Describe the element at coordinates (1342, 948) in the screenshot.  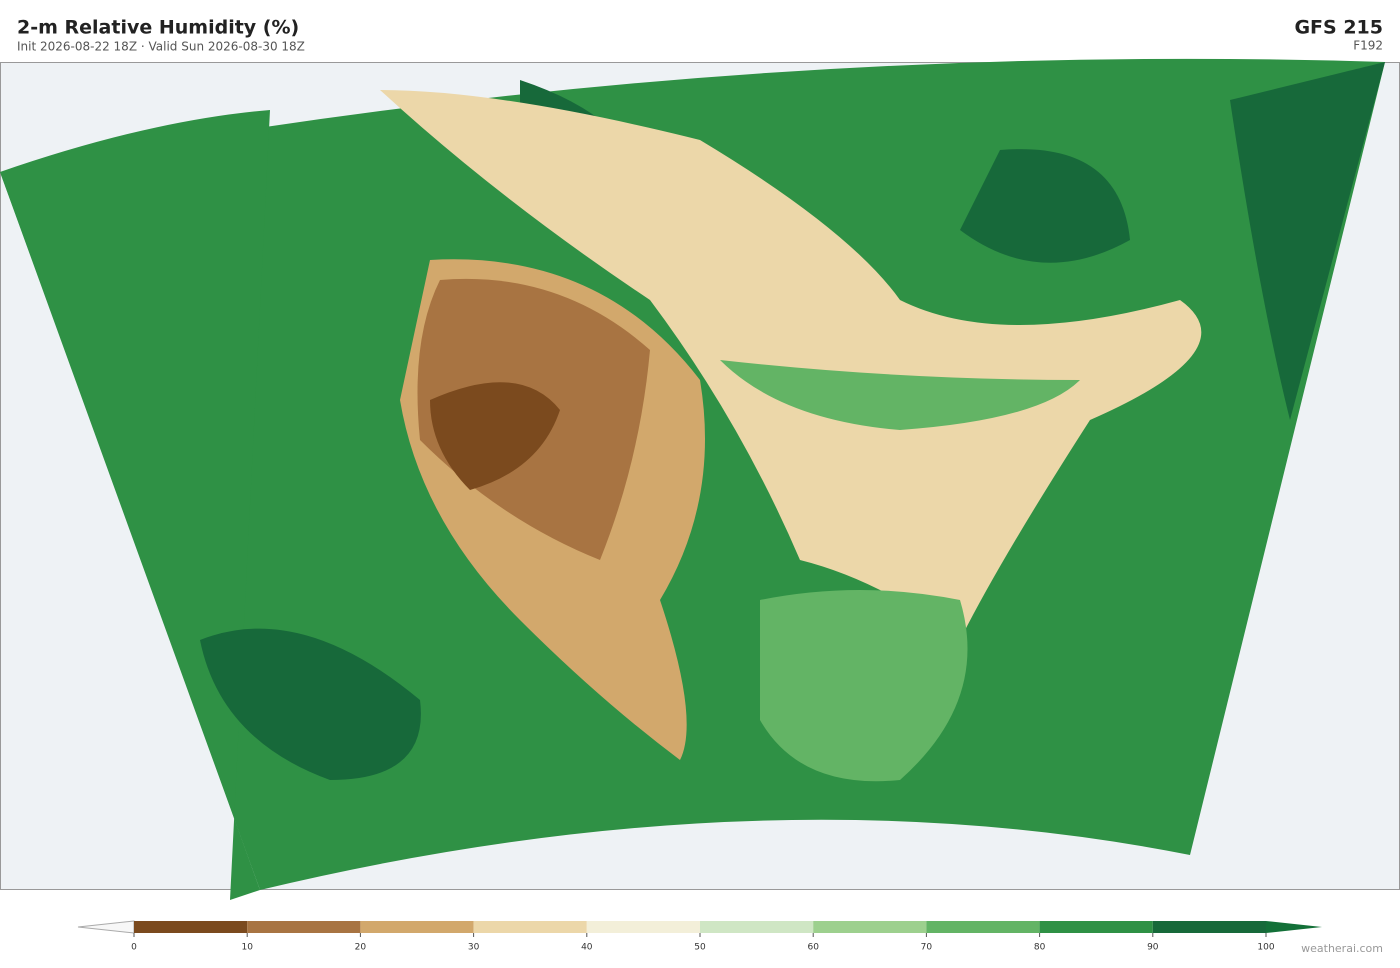
I see `credit: weatherai.com` at that location.